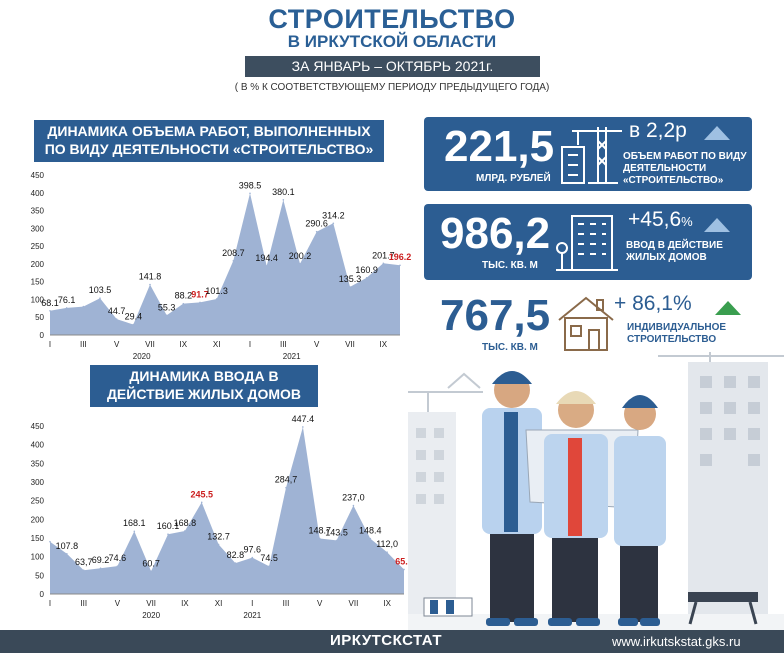  What do you see at coordinates (400, 257) in the screenshot?
I see `c1-label-21: 196.2` at bounding box center [400, 257].